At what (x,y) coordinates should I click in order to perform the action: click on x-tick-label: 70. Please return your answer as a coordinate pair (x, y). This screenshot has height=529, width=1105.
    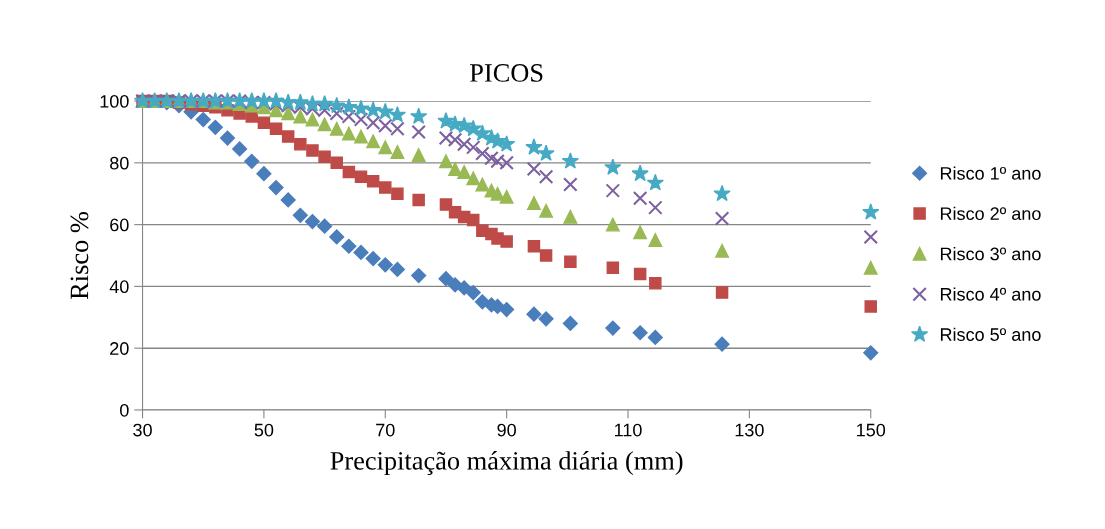
    Looking at the image, I should click on (385, 430).